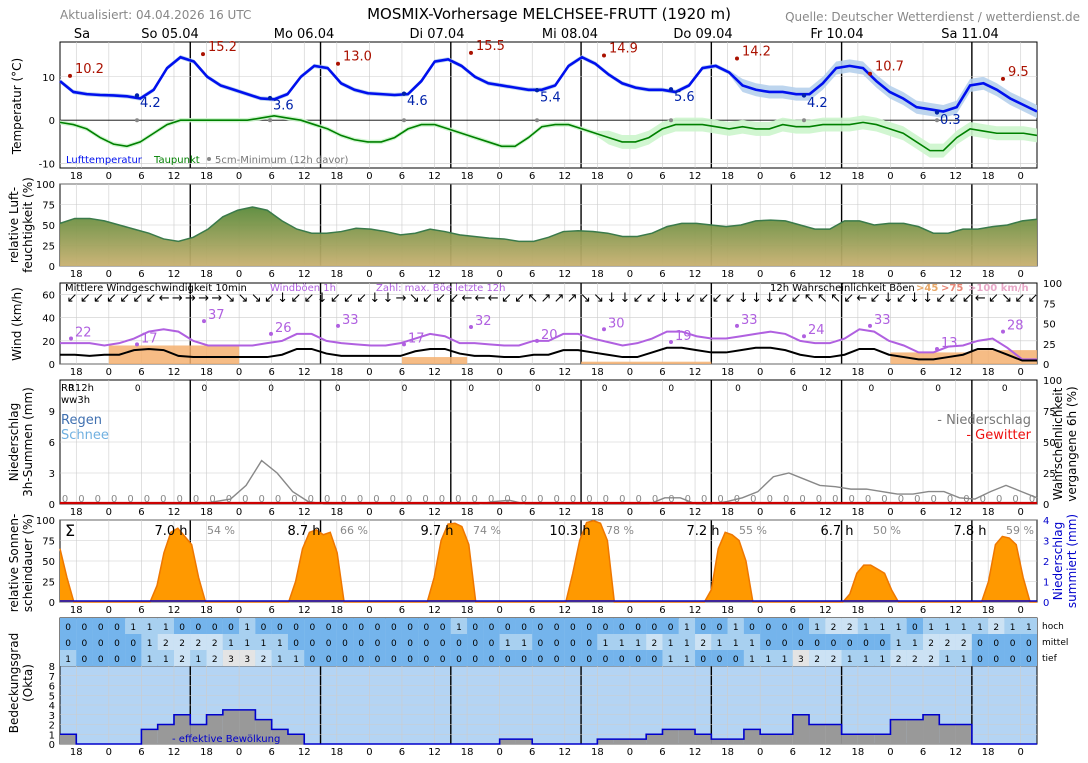 This screenshot has height=763, width=1088. What do you see at coordinates (964, 628) in the screenshot?
I see `cloud-cell-hoch: 1` at bounding box center [964, 628].